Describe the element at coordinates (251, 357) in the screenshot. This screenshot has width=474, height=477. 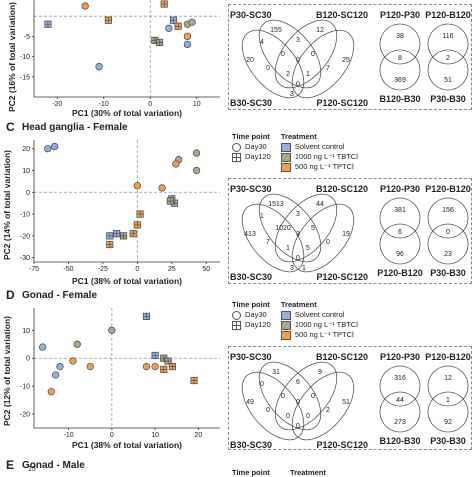
I see `venn-set-label: P30-SC30` at that location.